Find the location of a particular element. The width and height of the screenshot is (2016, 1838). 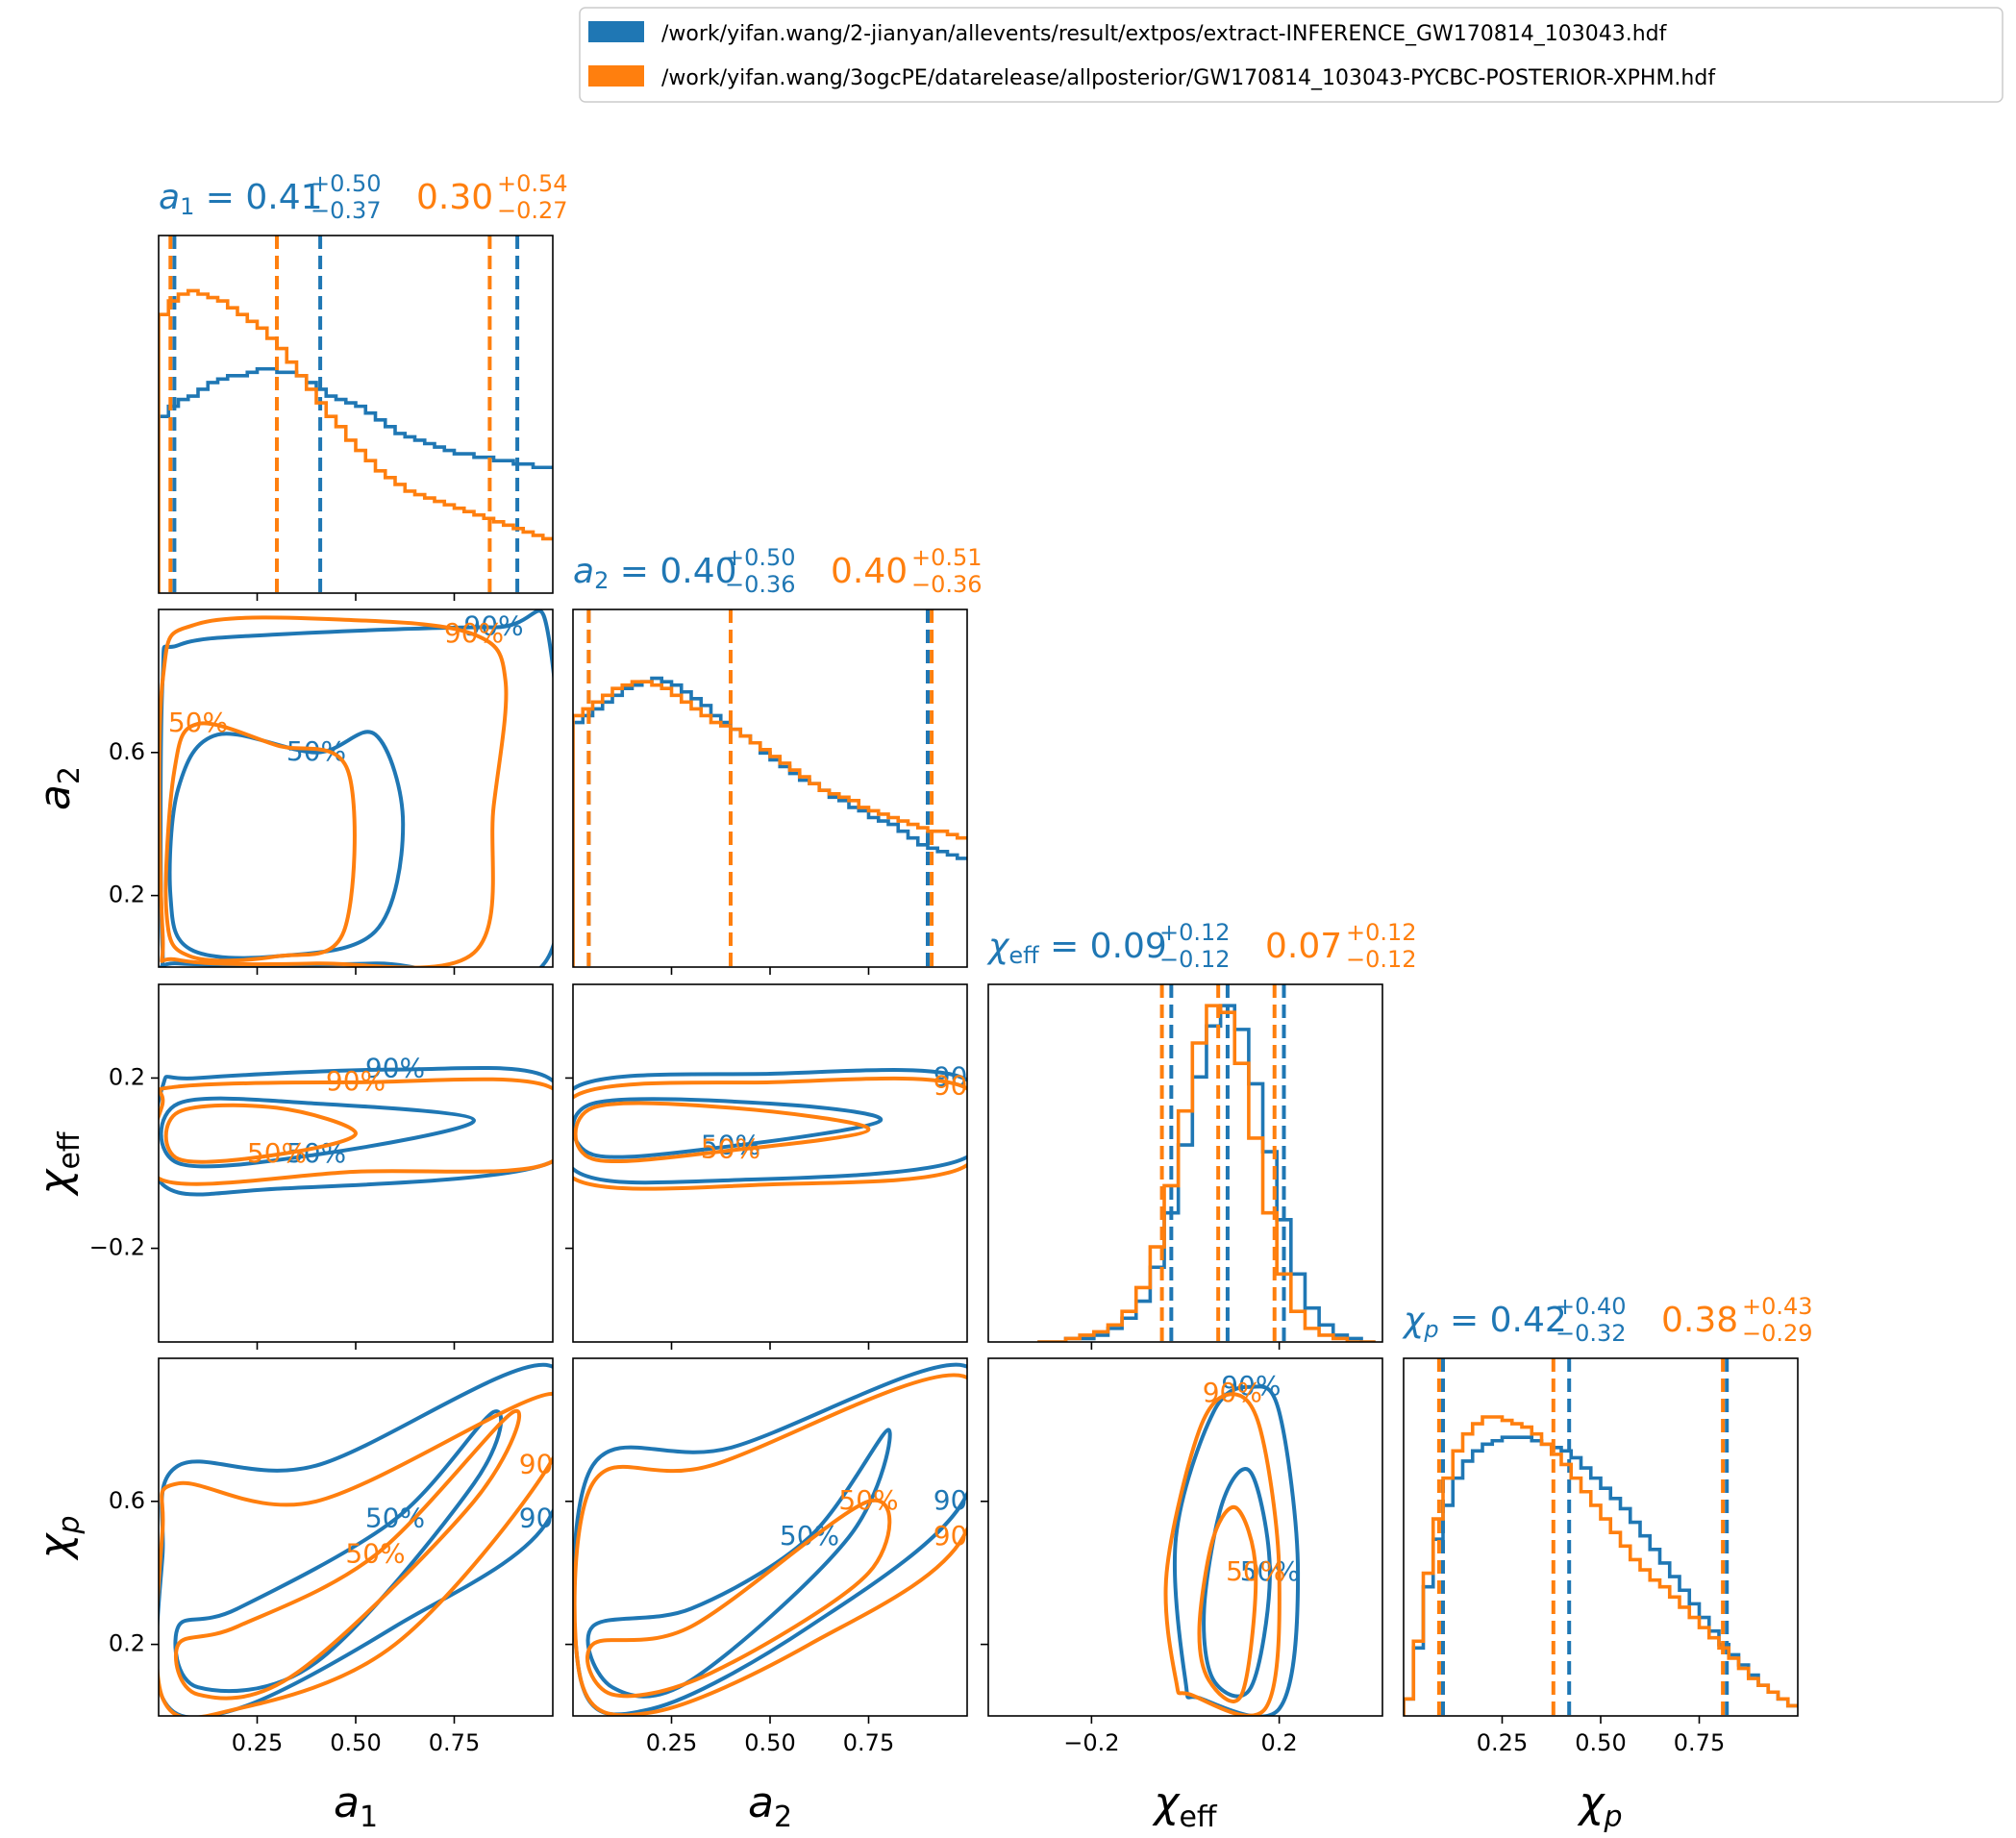

legend-box is located at coordinates (1291, 55).